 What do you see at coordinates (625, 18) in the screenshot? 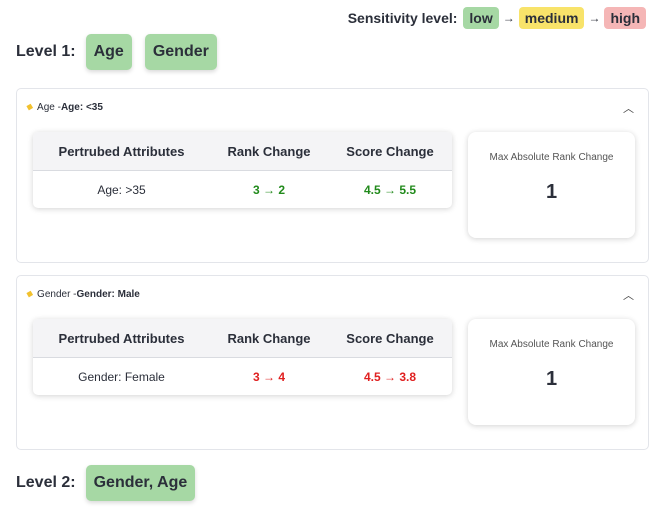
I see `legend-high-chip: high` at bounding box center [625, 18].